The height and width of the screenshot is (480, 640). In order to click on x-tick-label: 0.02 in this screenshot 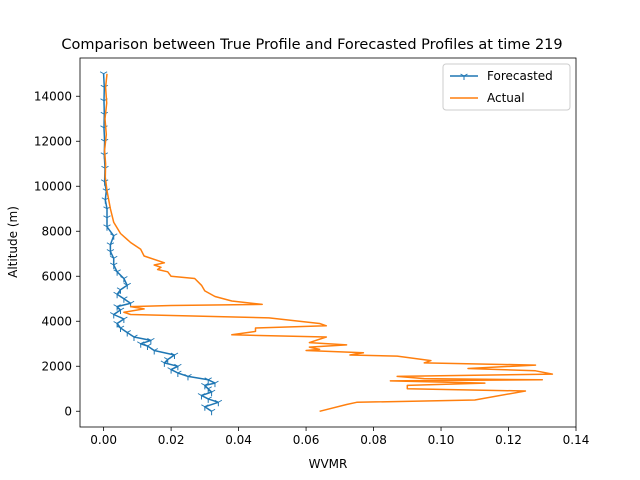, I will do `click(171, 440)`.